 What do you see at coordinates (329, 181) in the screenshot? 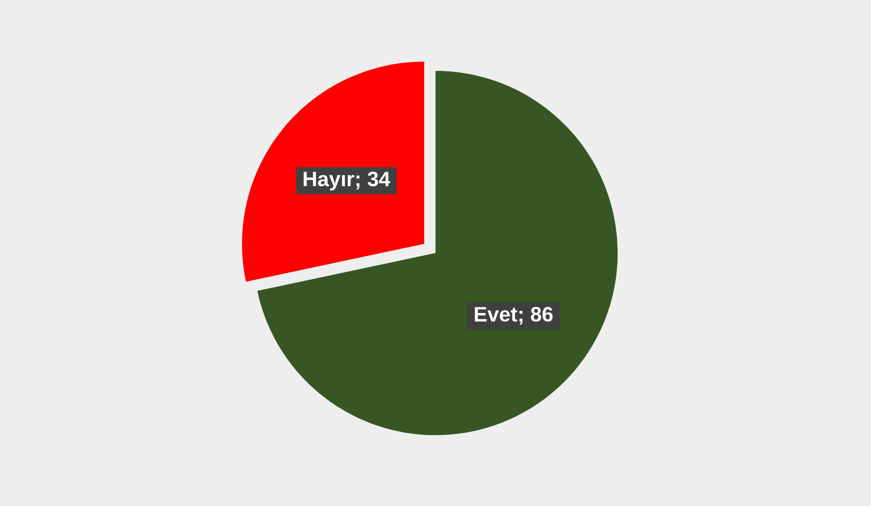
I see `slice-label: Hayır` at bounding box center [329, 181].